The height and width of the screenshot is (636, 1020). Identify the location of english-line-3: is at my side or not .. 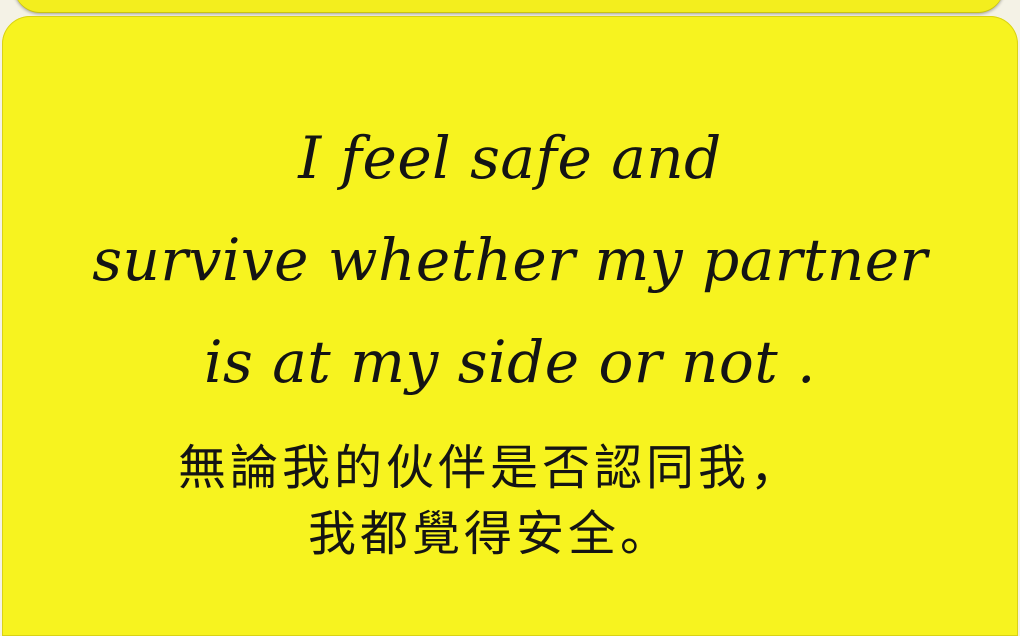
(509, 362).